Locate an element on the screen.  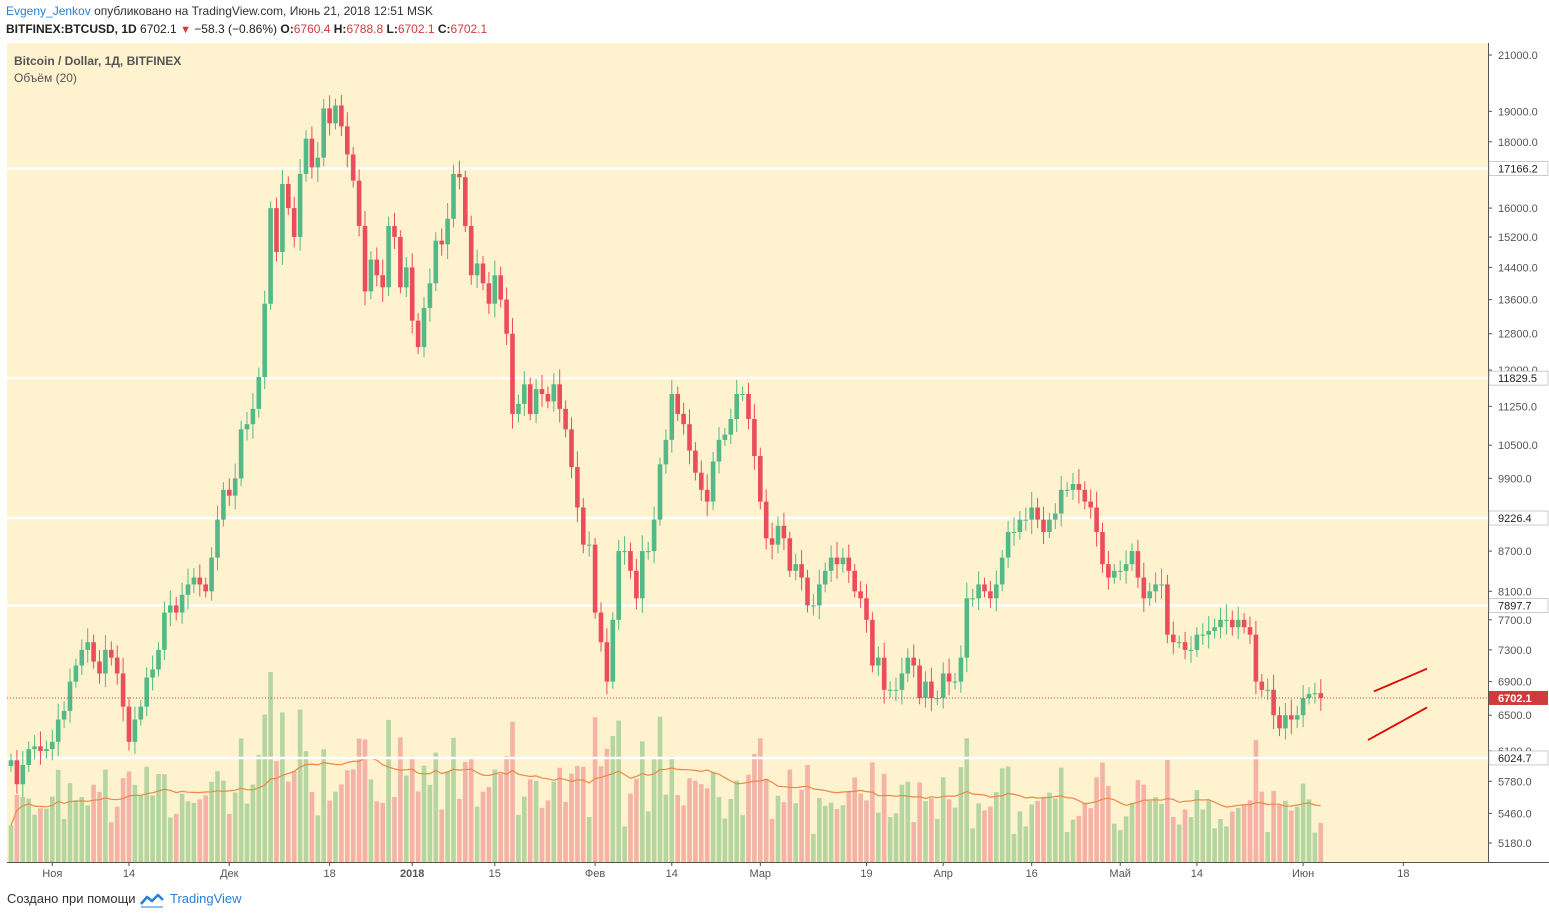
tradingview-link: TradingView is located at coordinates (206, 898).